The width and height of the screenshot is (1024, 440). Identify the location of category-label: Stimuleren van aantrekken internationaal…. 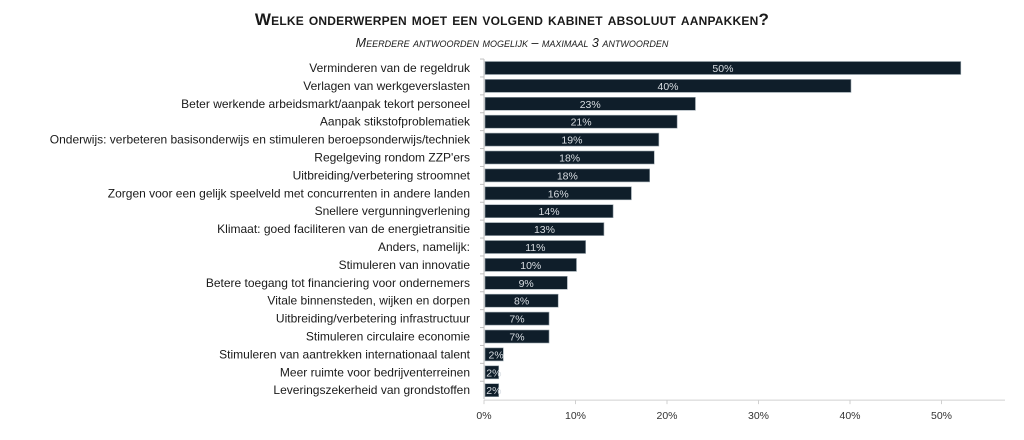
(344, 354).